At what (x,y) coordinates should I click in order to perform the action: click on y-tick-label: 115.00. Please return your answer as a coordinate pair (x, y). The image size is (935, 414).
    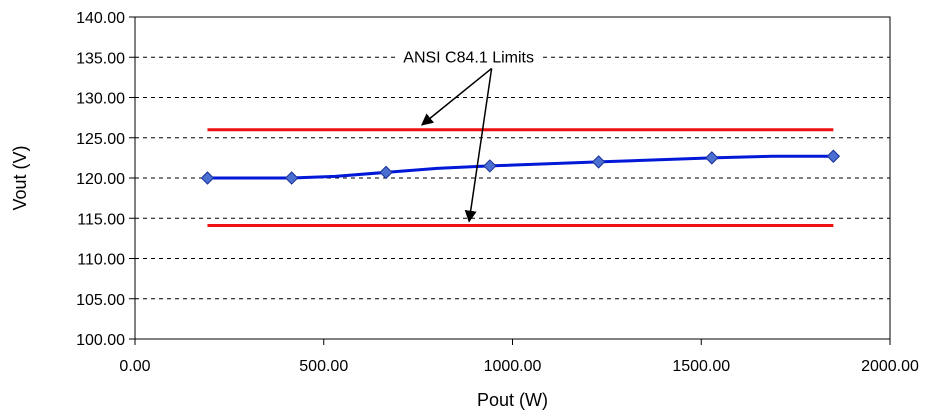
    Looking at the image, I should click on (101, 219).